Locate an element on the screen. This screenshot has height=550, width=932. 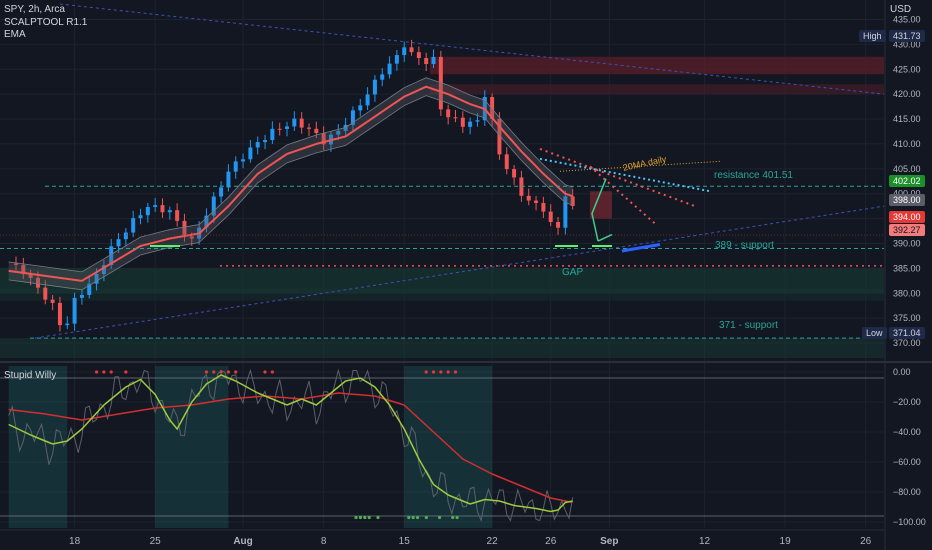
symbol-legend: SPY, 2h, Arca is located at coordinates (34, 9).